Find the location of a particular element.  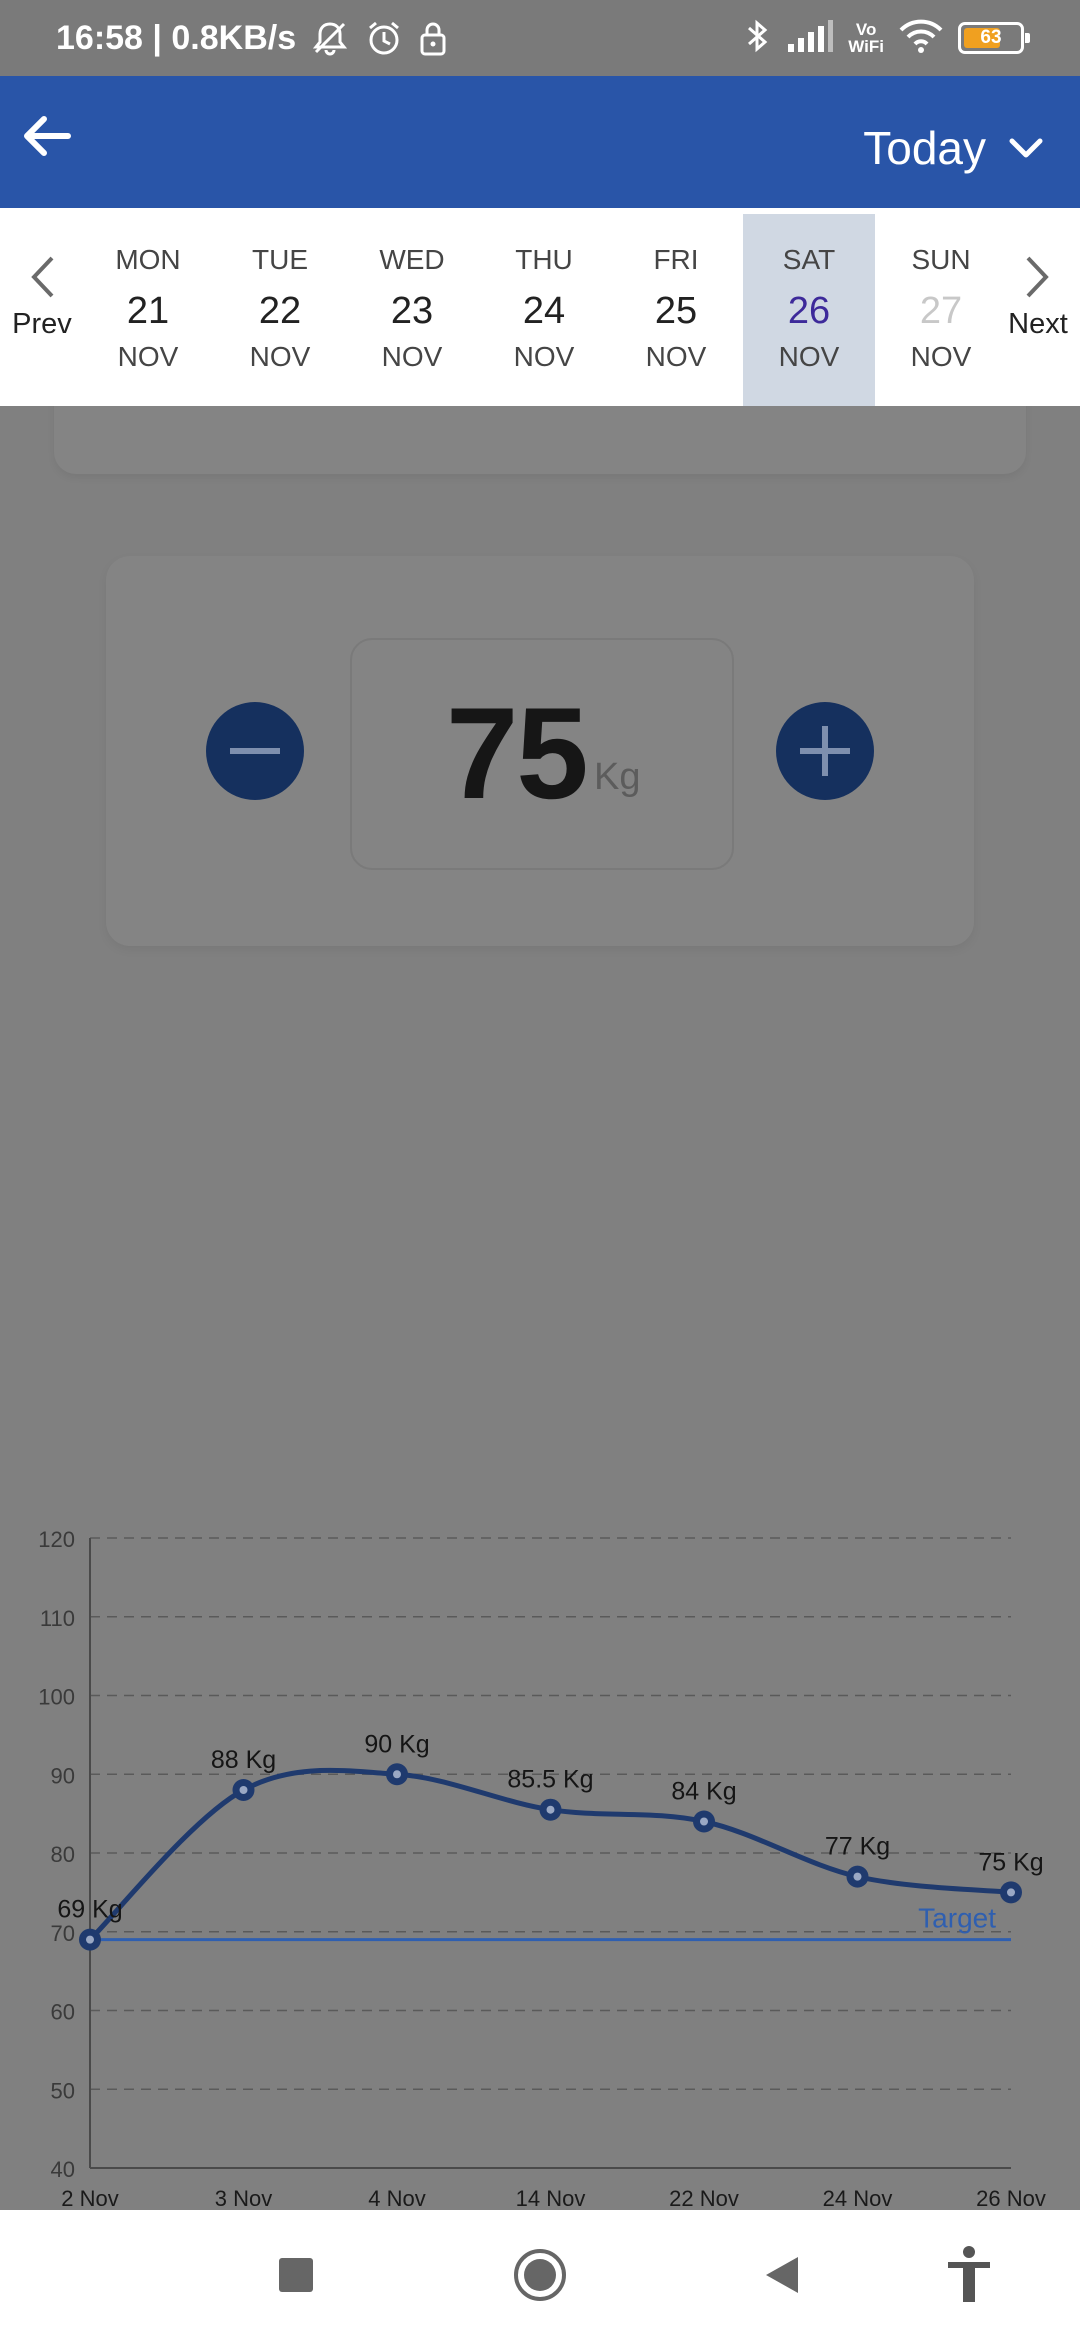

day-number: 21 is located at coordinates (148, 311).